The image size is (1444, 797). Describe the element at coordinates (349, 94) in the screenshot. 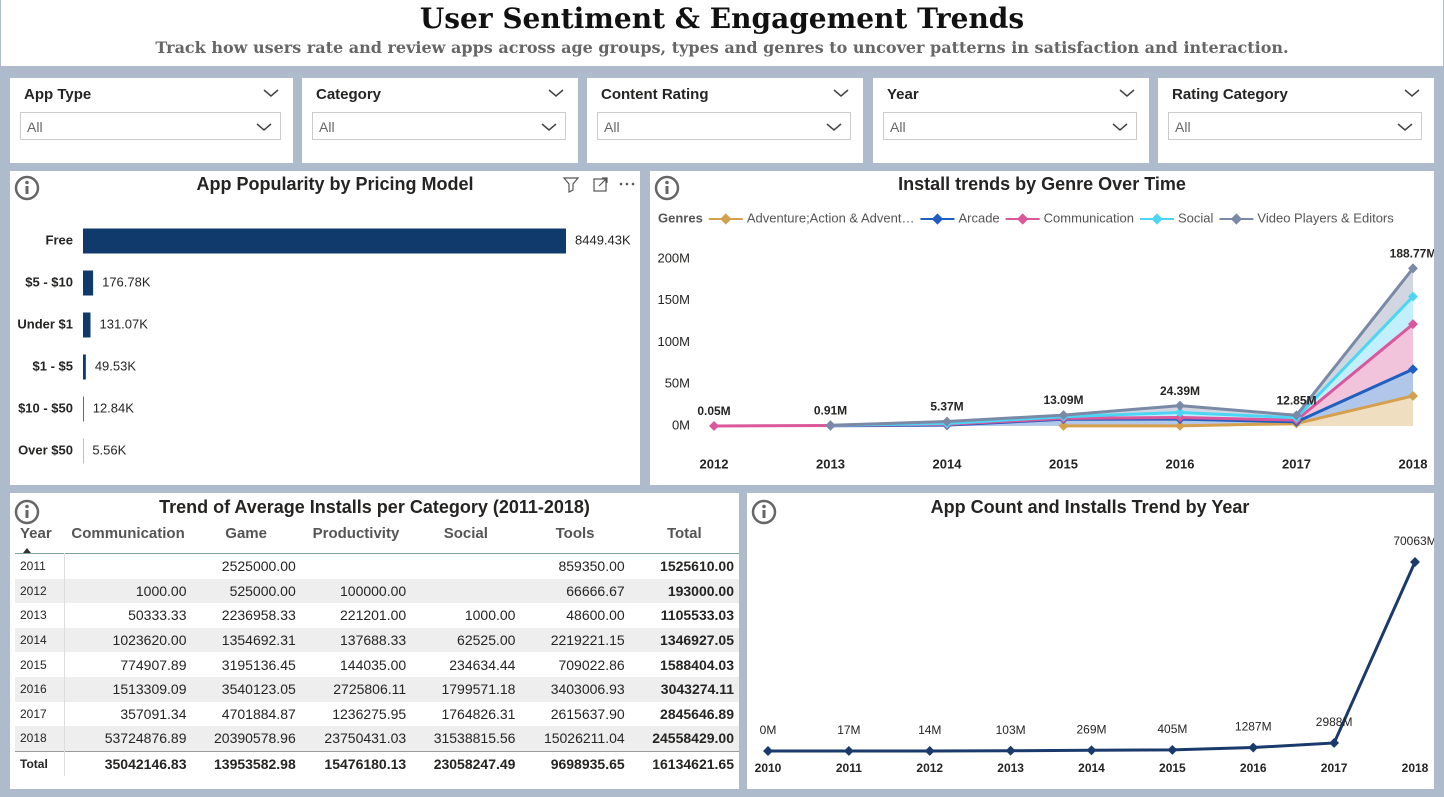

I see `slicer-label: Category` at that location.